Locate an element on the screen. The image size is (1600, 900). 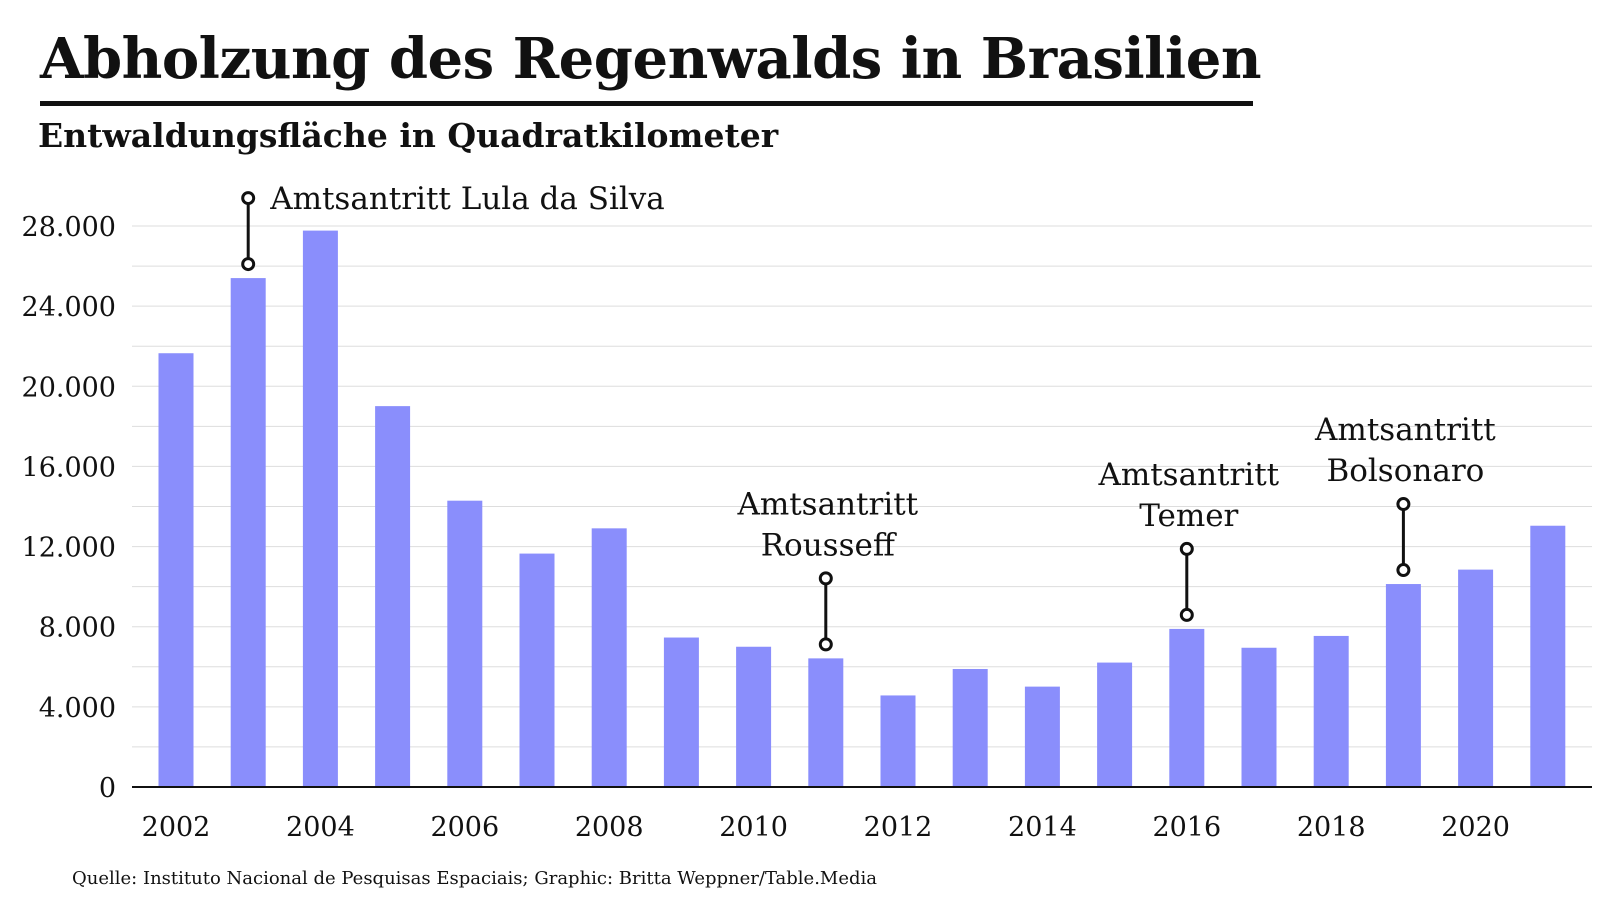
y-tick-label: 28.000 is located at coordinates (69, 227).